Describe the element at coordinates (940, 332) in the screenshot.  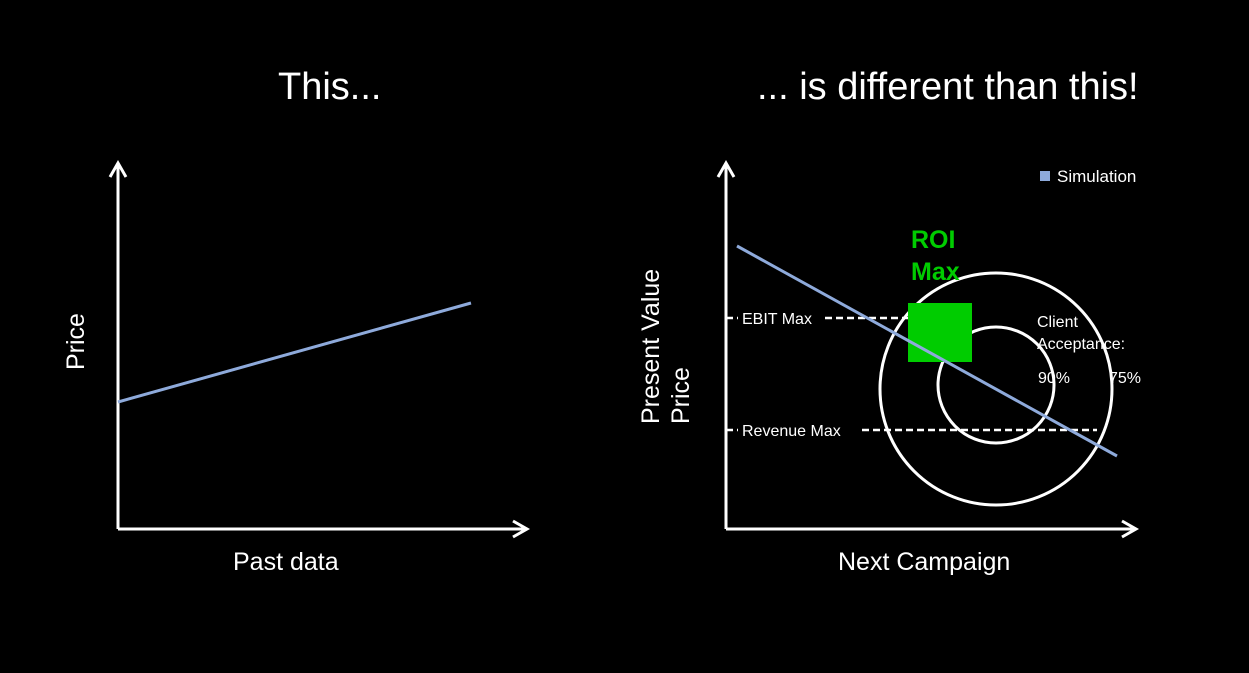
I see `roi-max-box` at that location.